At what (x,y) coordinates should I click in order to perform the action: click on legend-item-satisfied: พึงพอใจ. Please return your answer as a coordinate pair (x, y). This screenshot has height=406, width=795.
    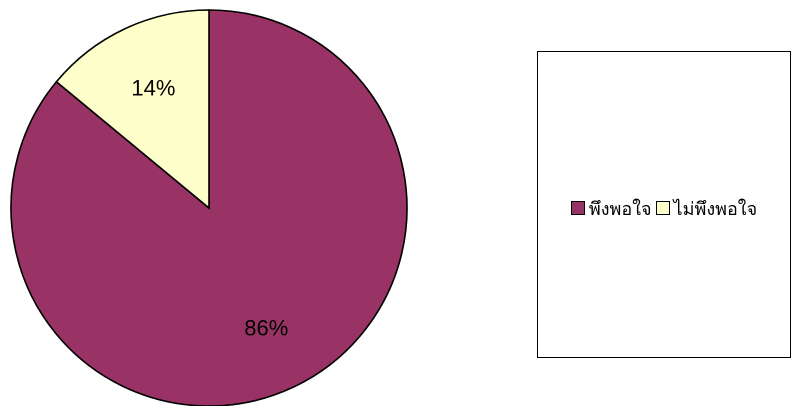
    Looking at the image, I should click on (611, 208).